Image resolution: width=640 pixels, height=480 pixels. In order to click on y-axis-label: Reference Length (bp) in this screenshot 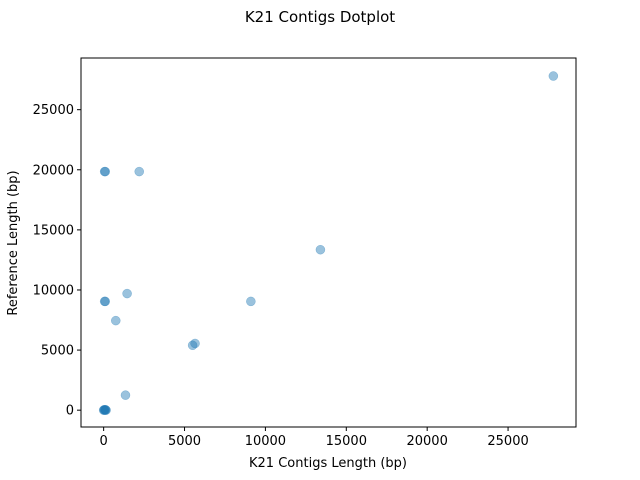, I will do `click(13, 242)`.